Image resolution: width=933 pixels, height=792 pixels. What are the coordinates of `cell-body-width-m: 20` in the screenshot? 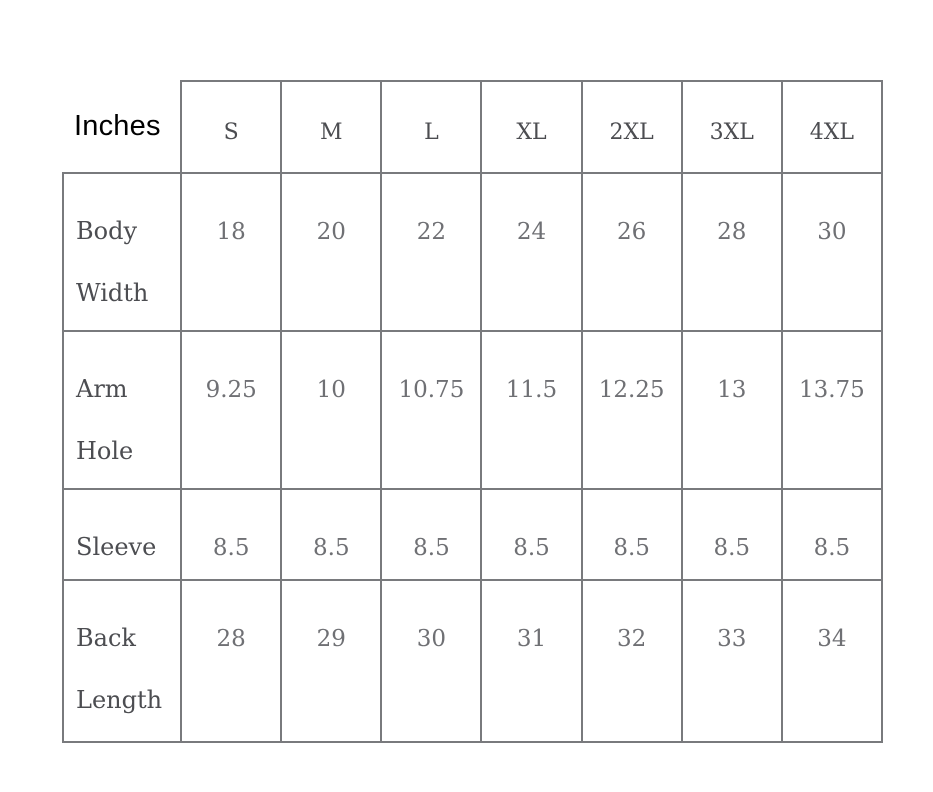 It's located at (331, 252).